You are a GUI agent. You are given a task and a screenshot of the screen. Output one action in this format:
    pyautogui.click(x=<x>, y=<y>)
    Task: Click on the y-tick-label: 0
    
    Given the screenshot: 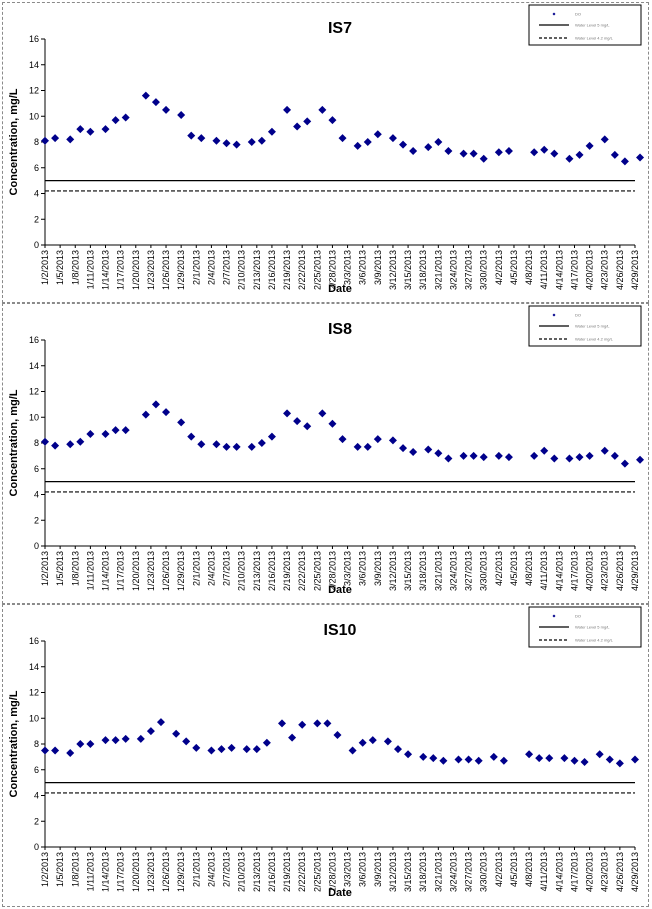 What is the action you would take?
    pyautogui.click(x=36, y=847)
    